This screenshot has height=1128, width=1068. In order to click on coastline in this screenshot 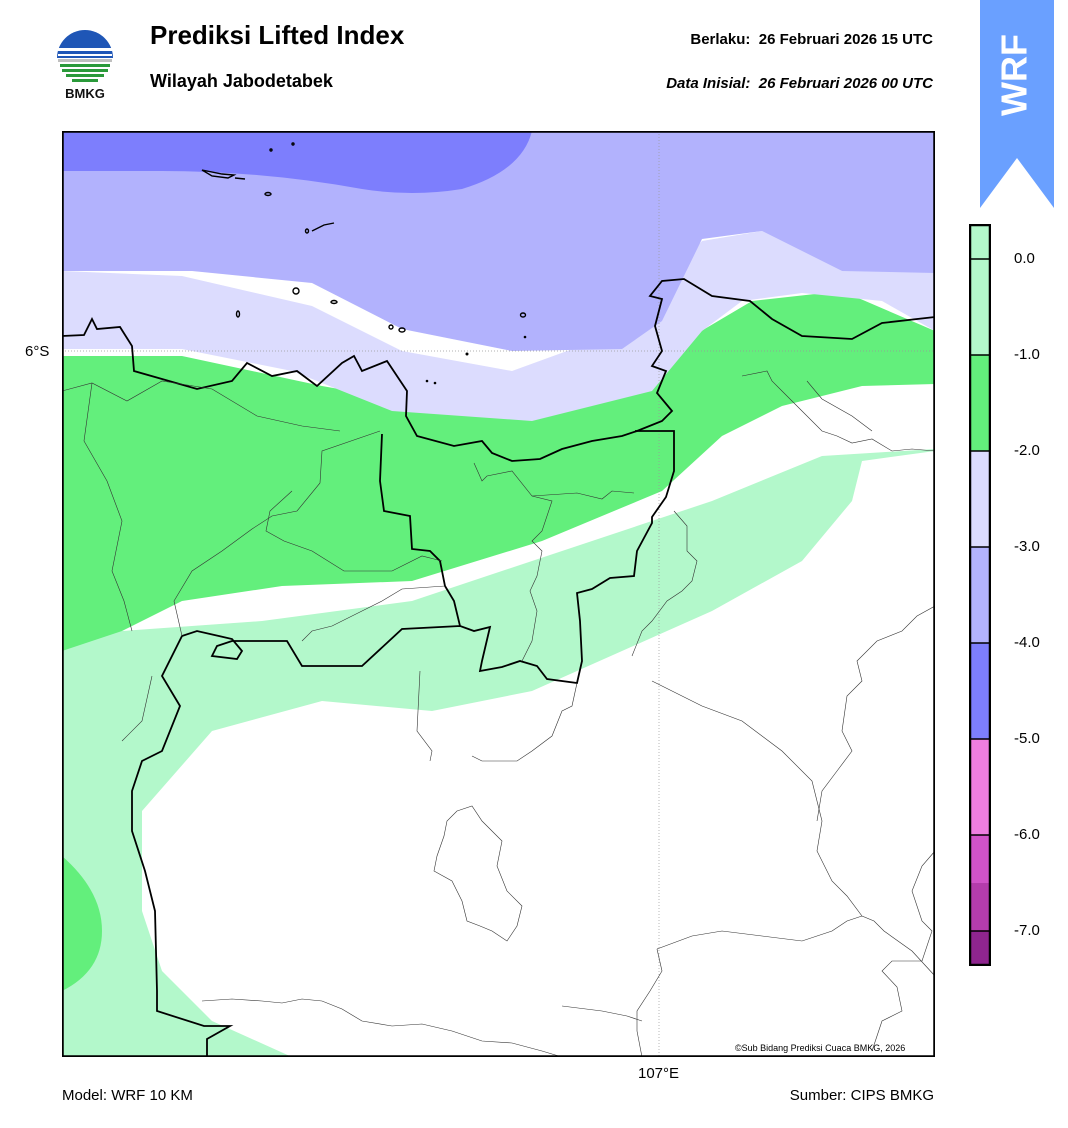, I will do `click(498, 370)`.